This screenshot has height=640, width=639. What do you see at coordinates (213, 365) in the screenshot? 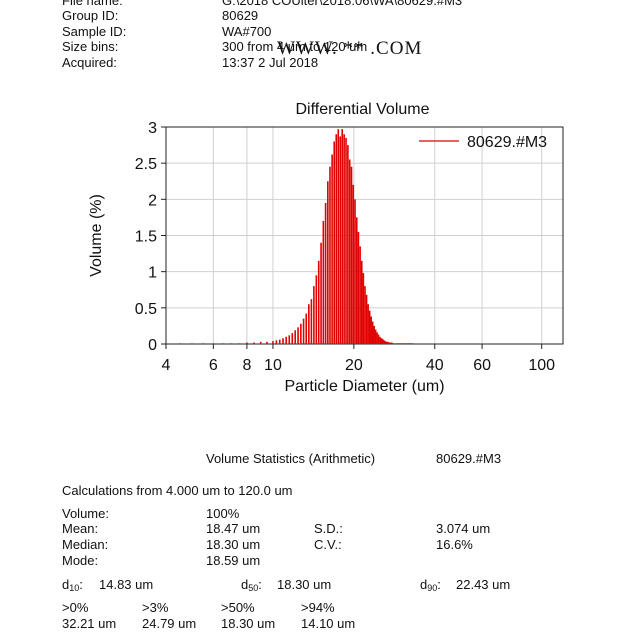
I see `x-tick-label: 6` at bounding box center [213, 365].